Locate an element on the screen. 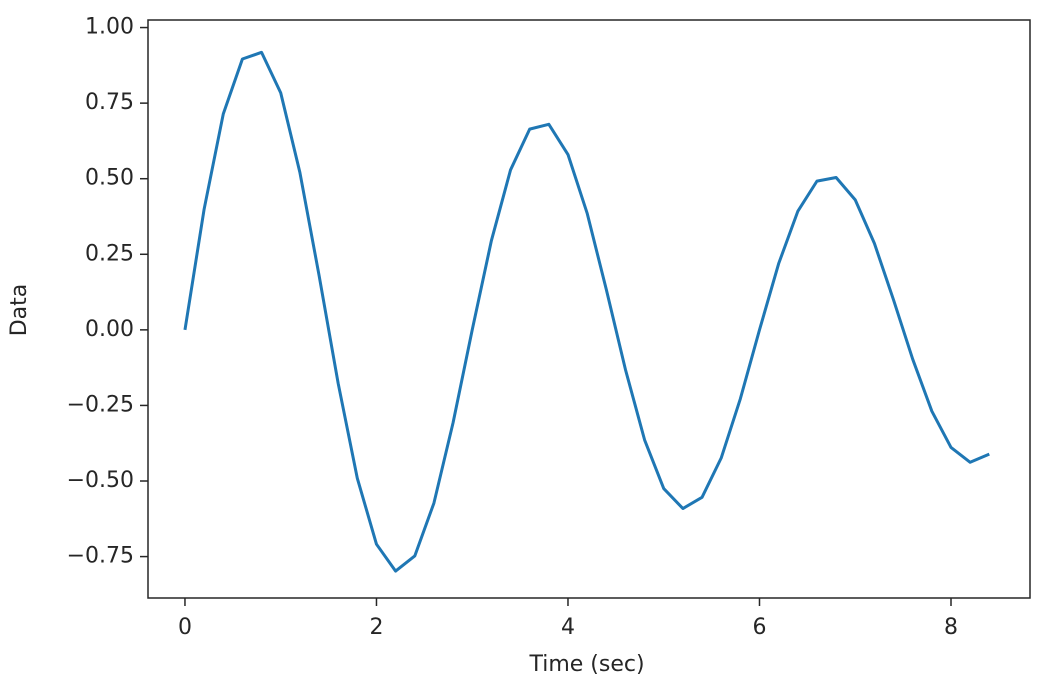 The image size is (1044, 695). x-tick-label: 6 is located at coordinates (759, 627).